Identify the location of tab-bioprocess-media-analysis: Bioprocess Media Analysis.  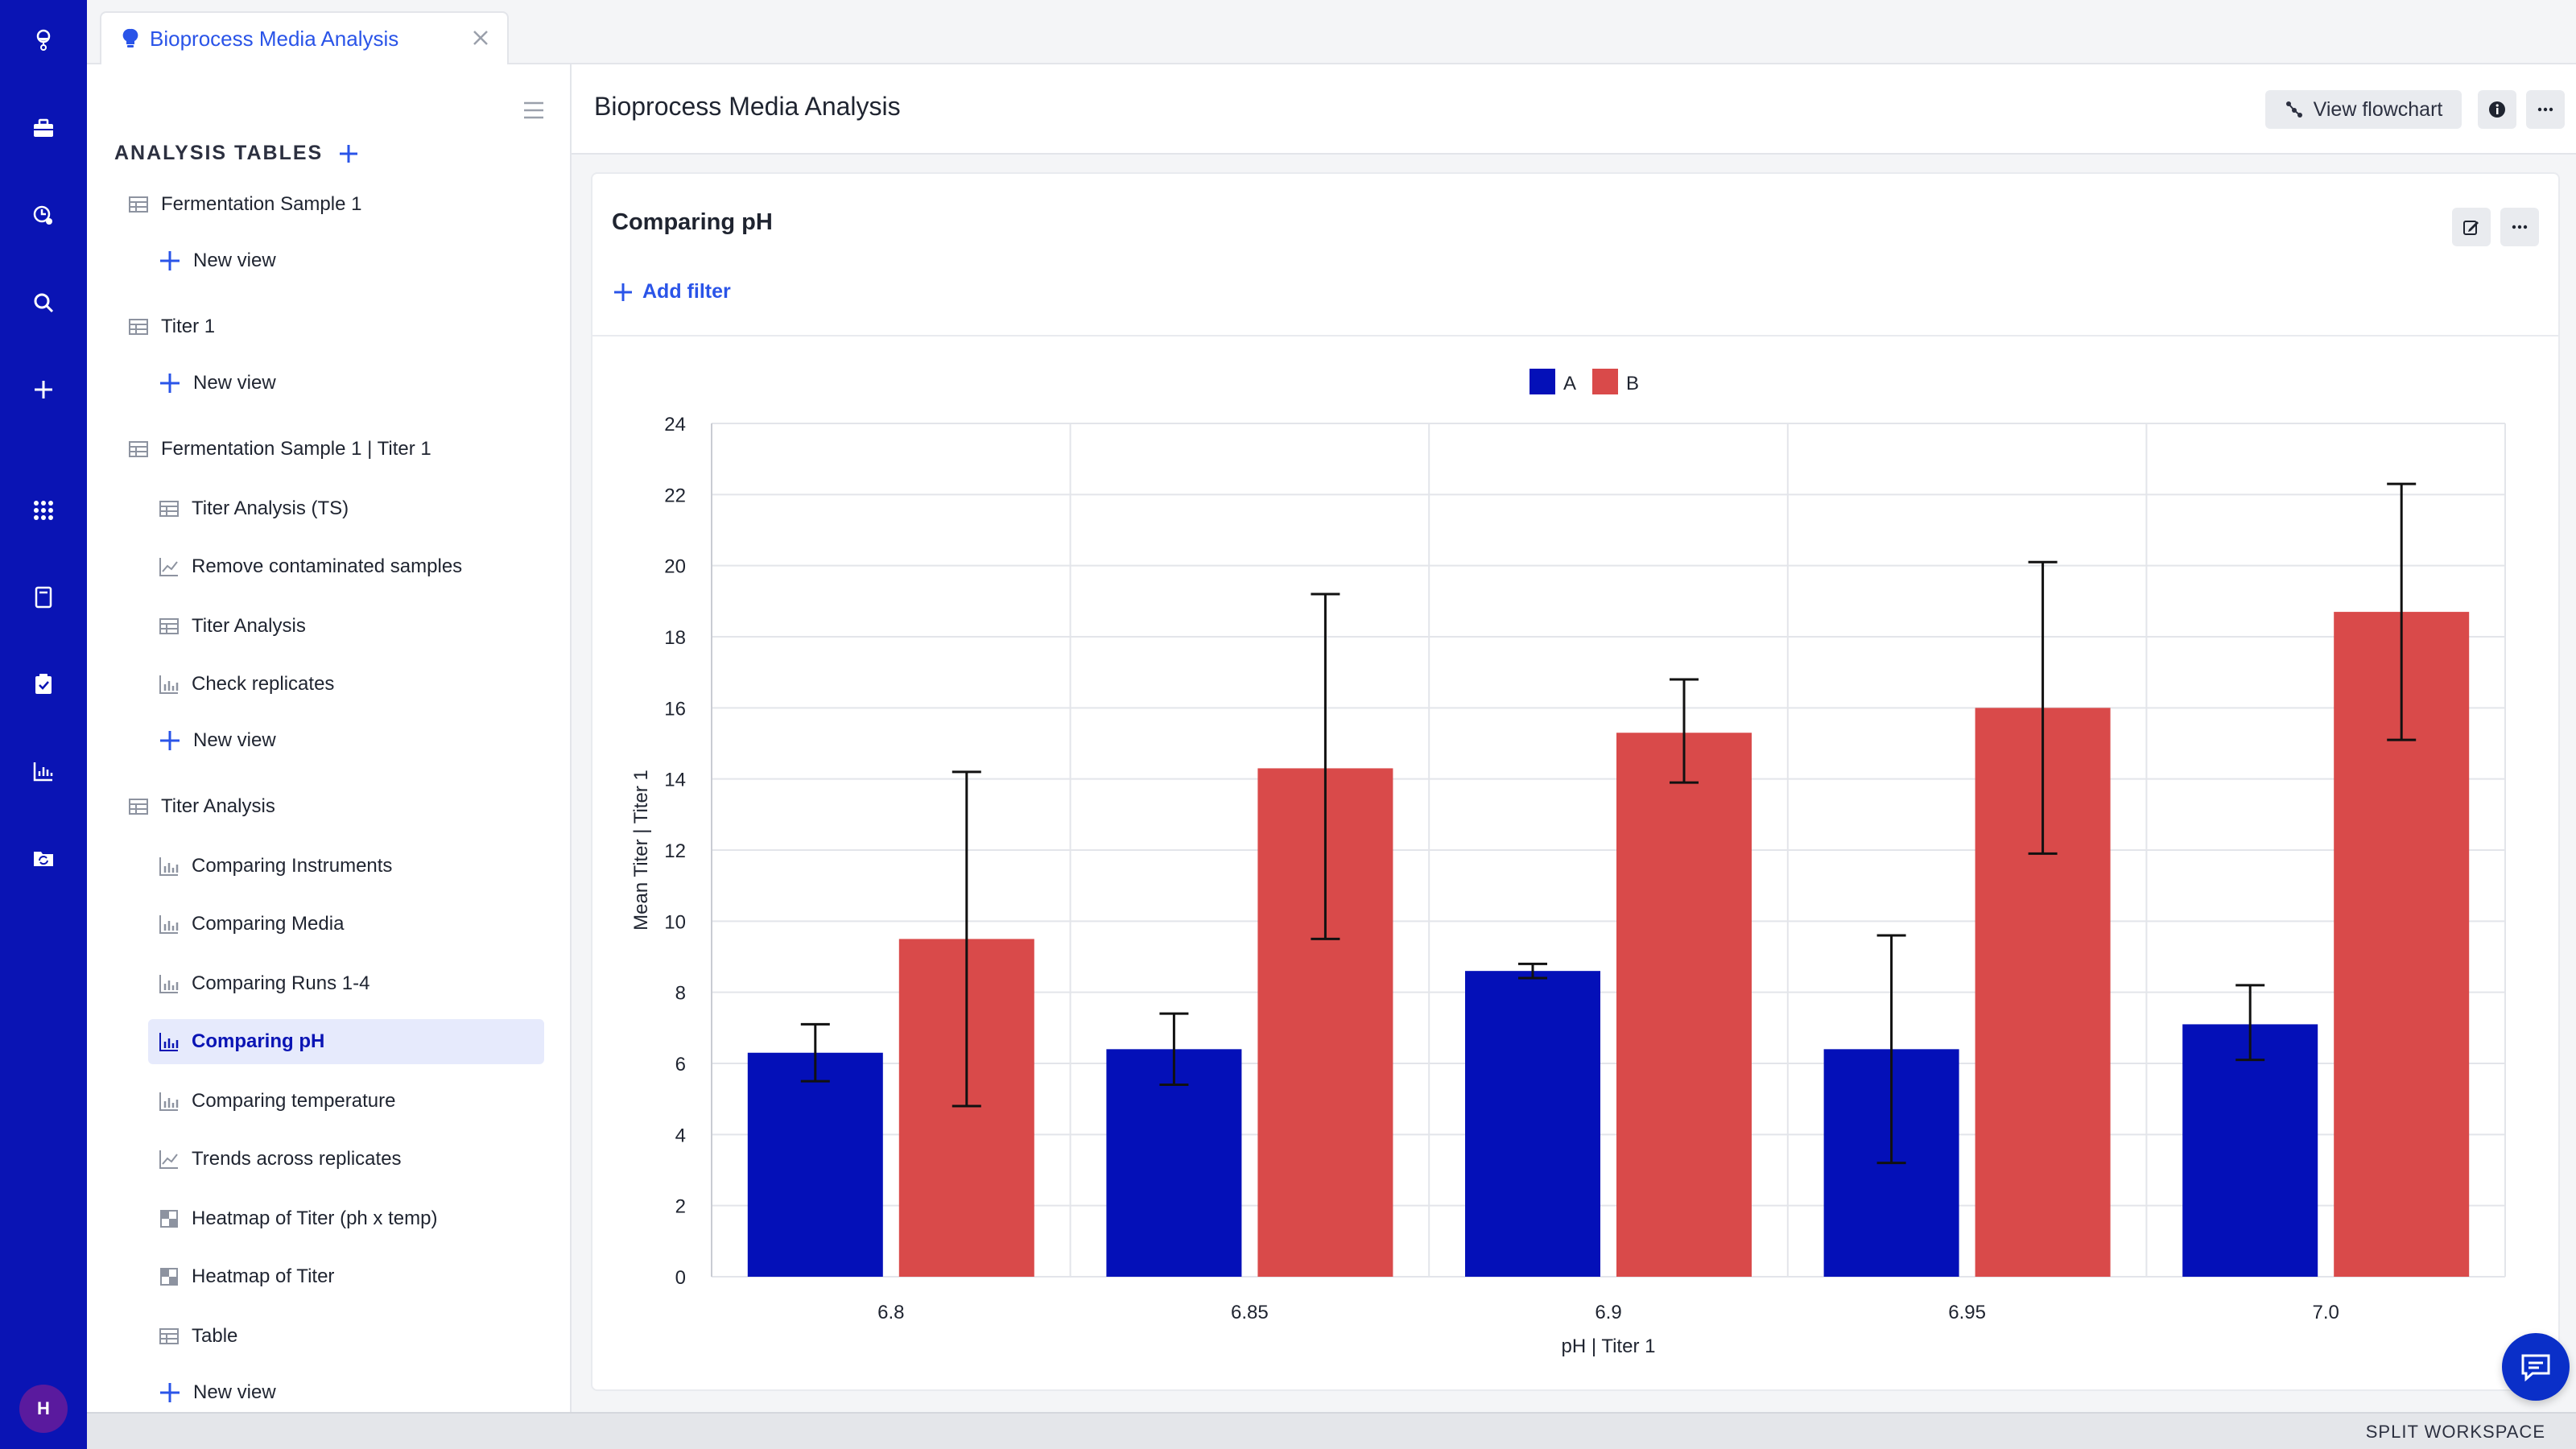
(304, 37).